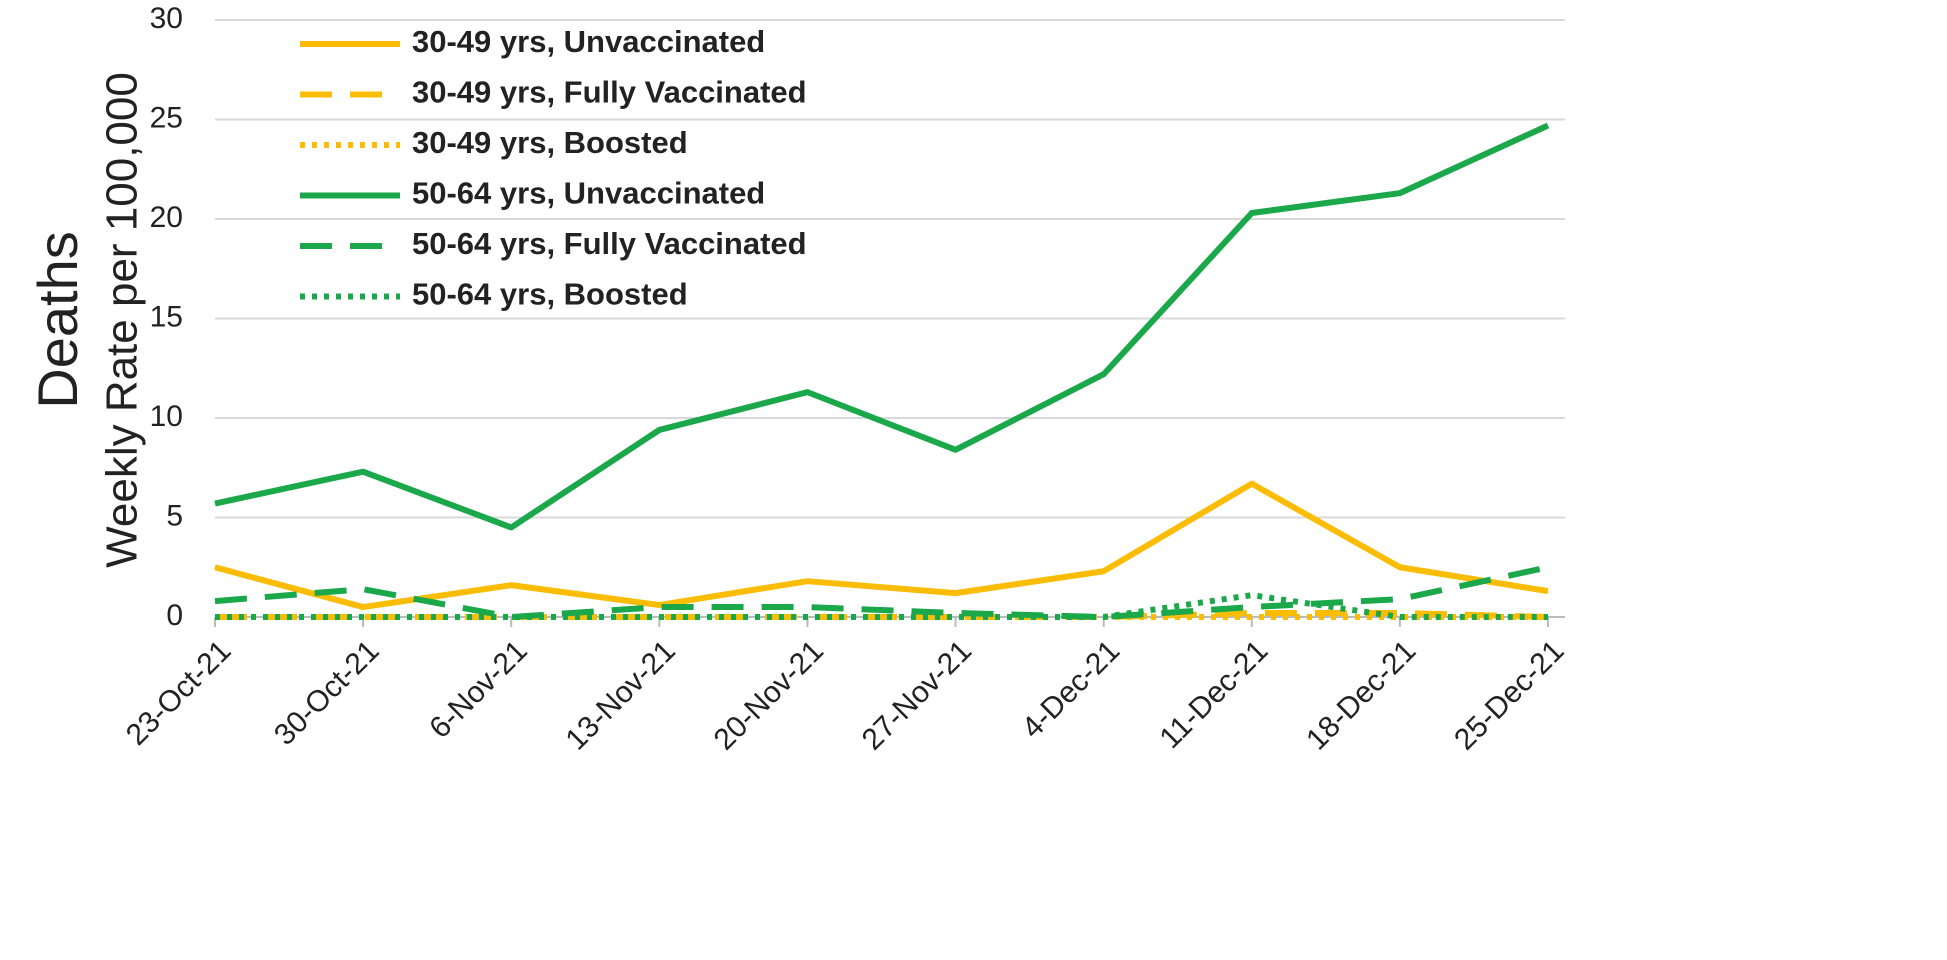  I want to click on legend-label: 50-64 yrs, Fully Vaccinated, so click(609, 243).